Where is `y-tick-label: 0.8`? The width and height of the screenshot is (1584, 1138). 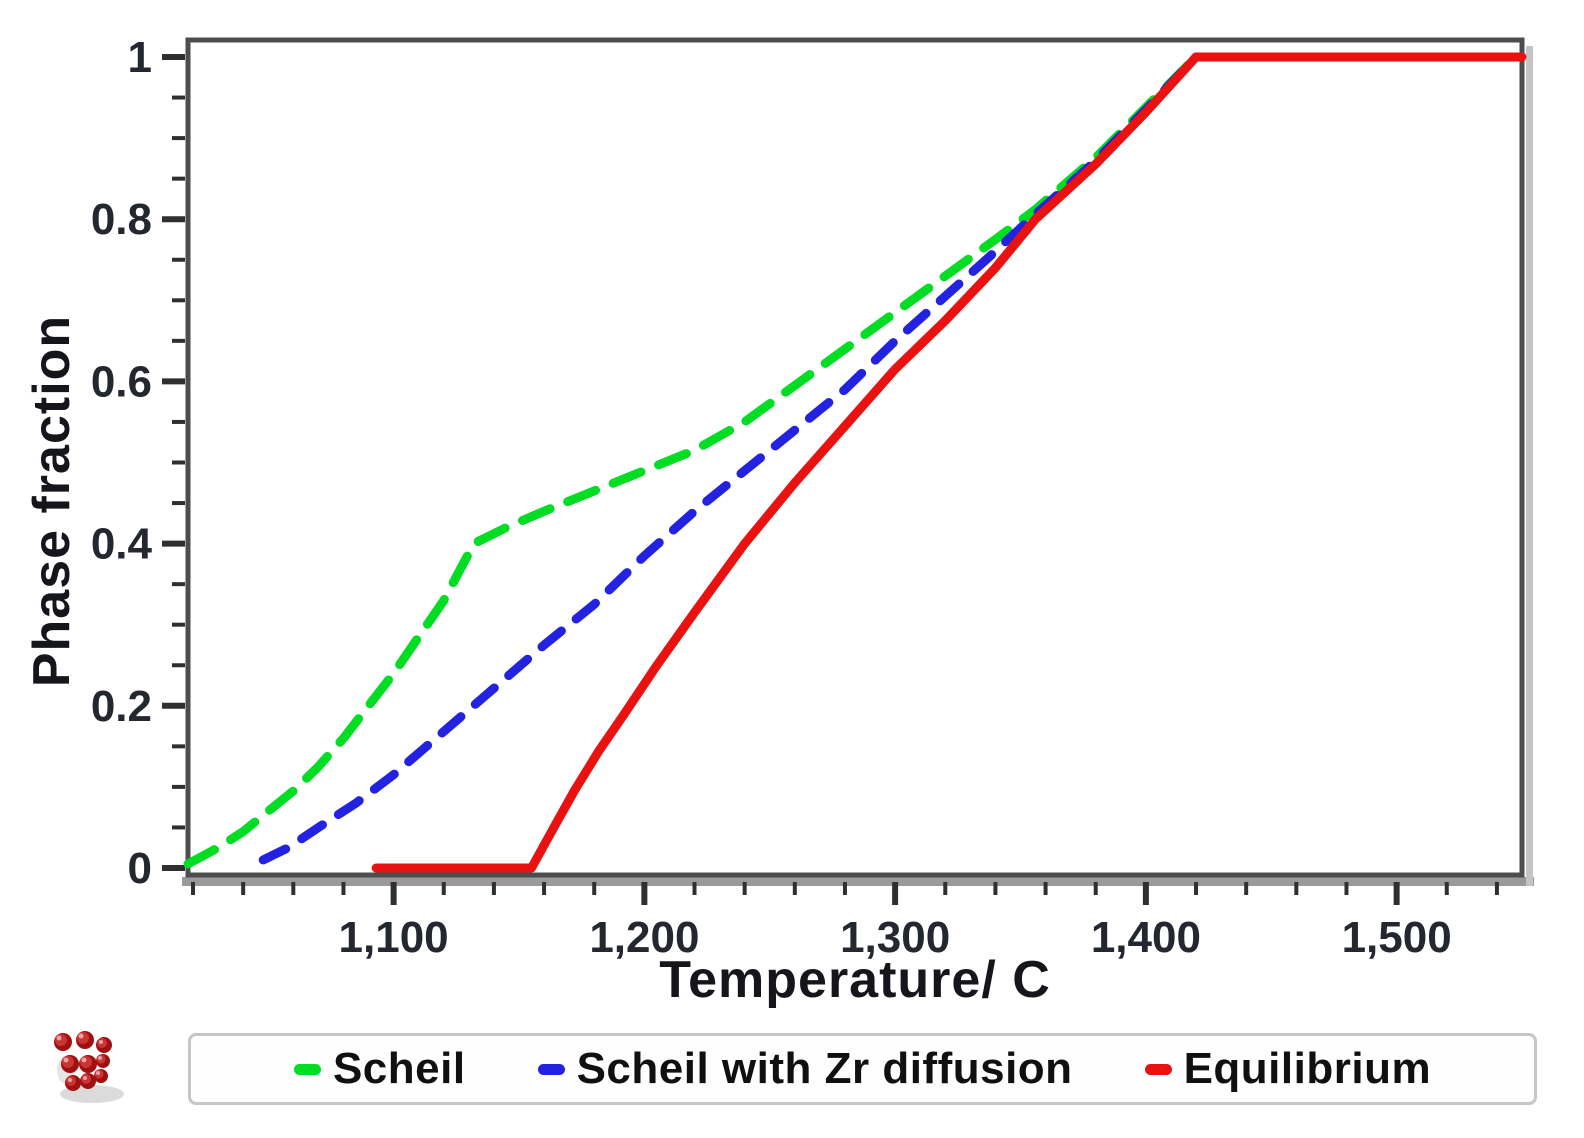
y-tick-label: 0.8 is located at coordinates (121, 219).